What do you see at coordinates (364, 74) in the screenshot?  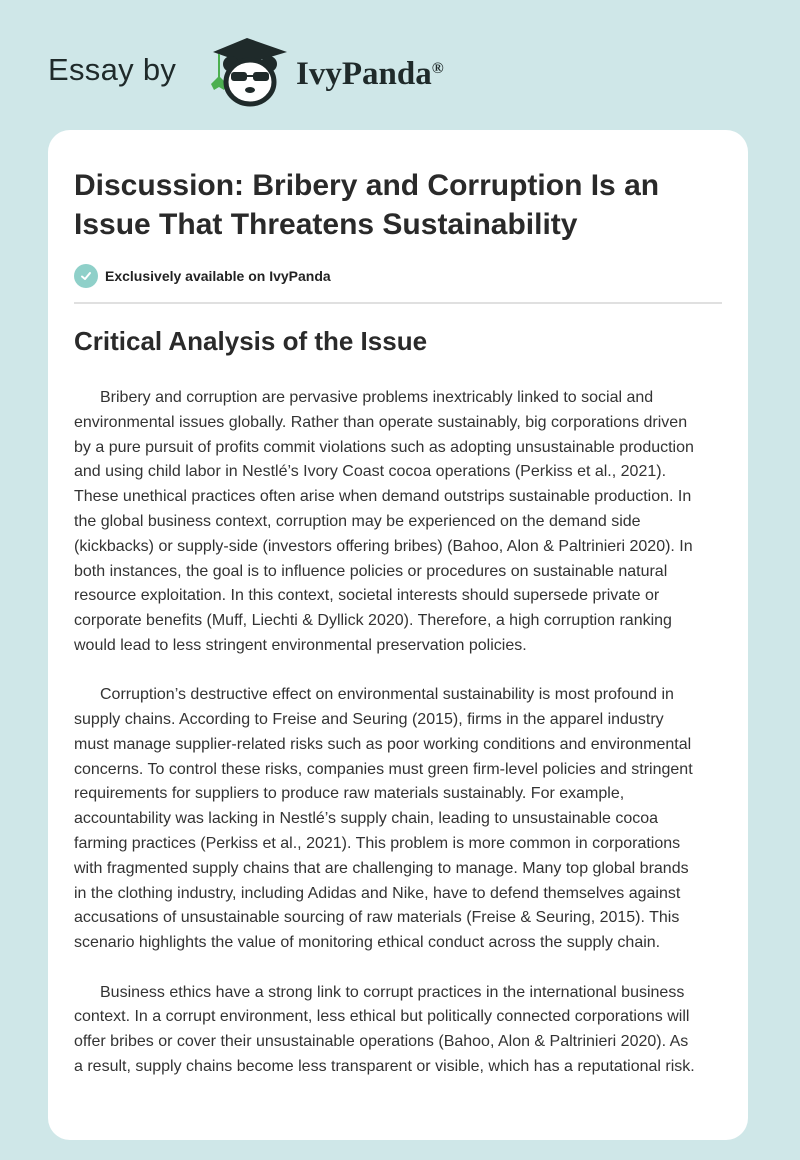 I see `brand-text: IvyPanda` at bounding box center [364, 74].